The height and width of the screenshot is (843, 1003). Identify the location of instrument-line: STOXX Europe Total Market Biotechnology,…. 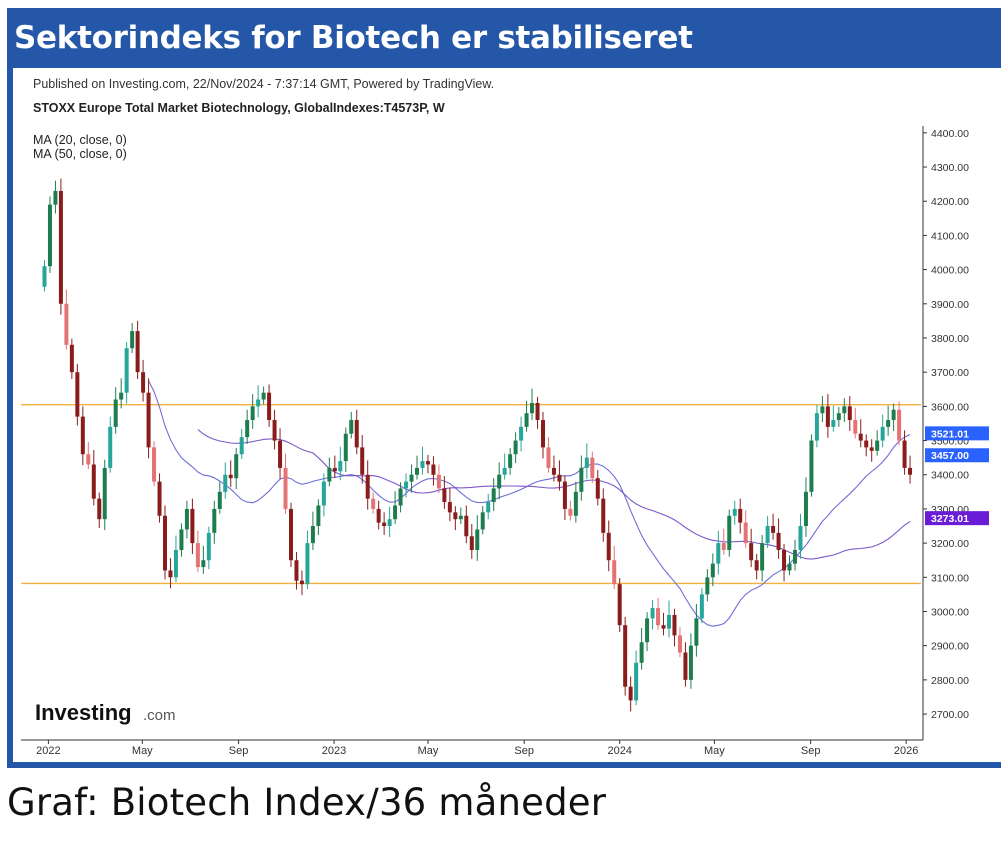
(239, 108).